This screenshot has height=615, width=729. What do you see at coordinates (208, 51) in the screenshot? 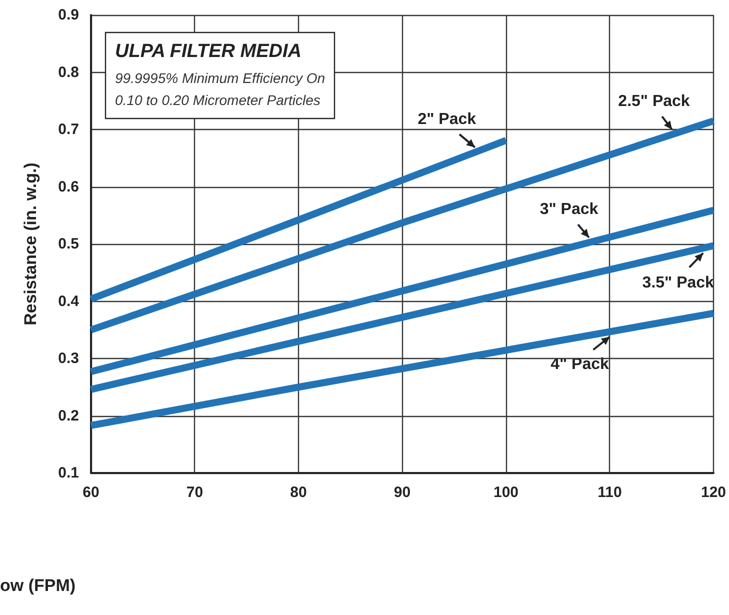
I see `text: ULPA FILTER MEDIA` at bounding box center [208, 51].